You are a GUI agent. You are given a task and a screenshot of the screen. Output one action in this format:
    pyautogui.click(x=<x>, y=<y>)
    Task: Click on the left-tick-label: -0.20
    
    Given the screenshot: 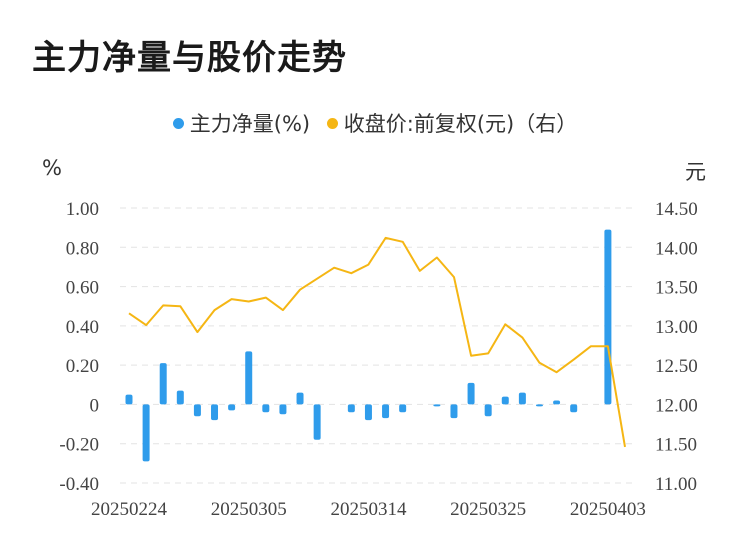 What is the action you would take?
    pyautogui.click(x=79, y=445)
    